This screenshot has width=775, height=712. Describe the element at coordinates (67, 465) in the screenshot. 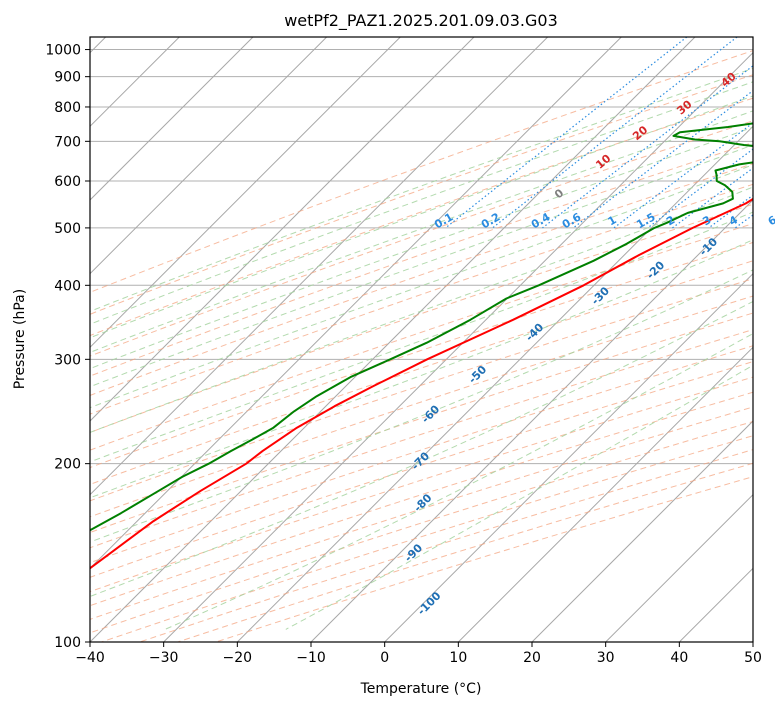

I see `y-tick-label: 200` at that location.